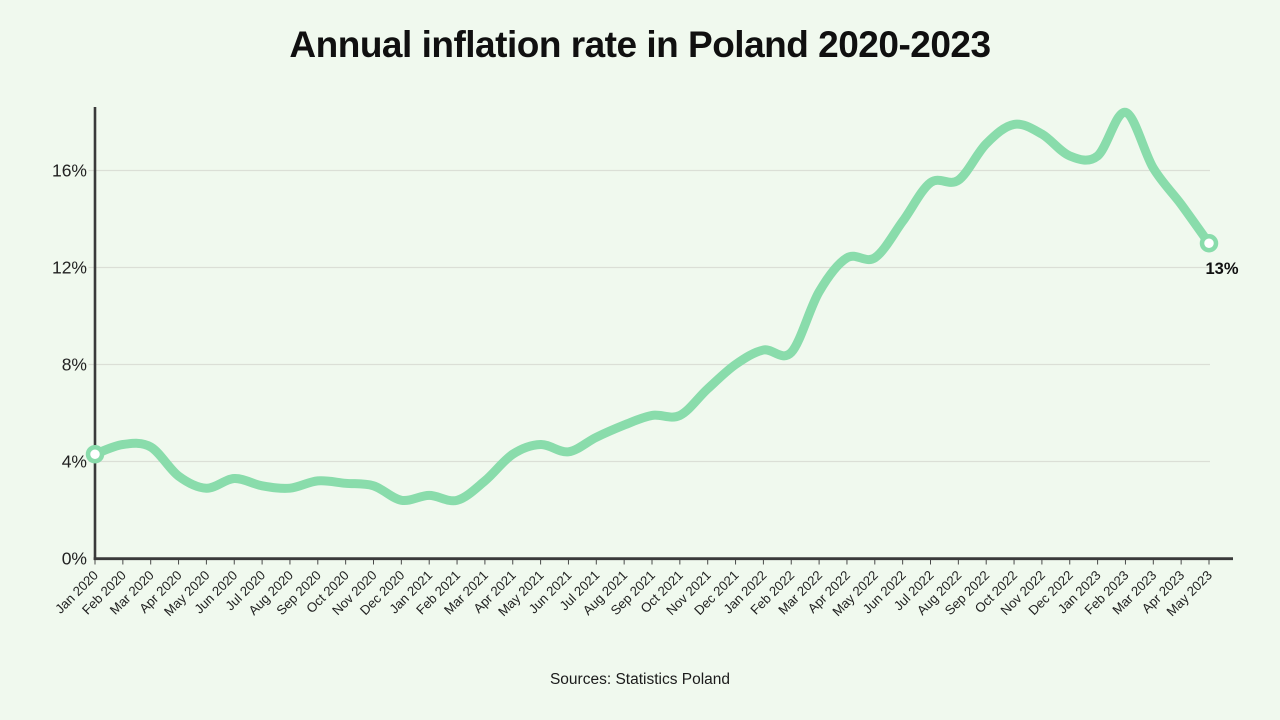 The width and height of the screenshot is (1280, 720). What do you see at coordinates (1222, 269) in the screenshot?
I see `end-value-label: 13%` at bounding box center [1222, 269].